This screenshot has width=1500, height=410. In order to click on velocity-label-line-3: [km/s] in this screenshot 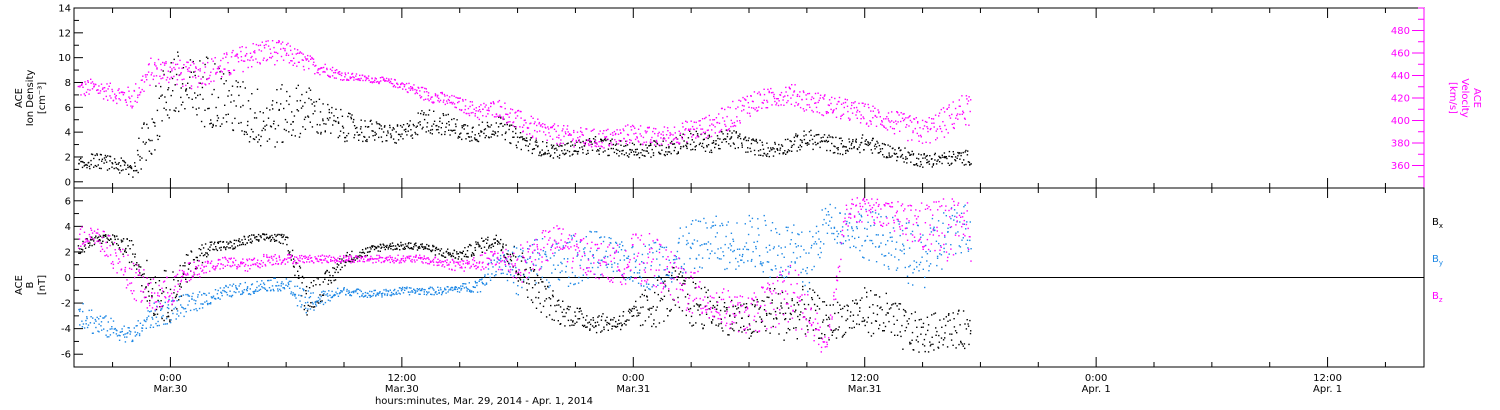, I will do `click(1452, 98)`.